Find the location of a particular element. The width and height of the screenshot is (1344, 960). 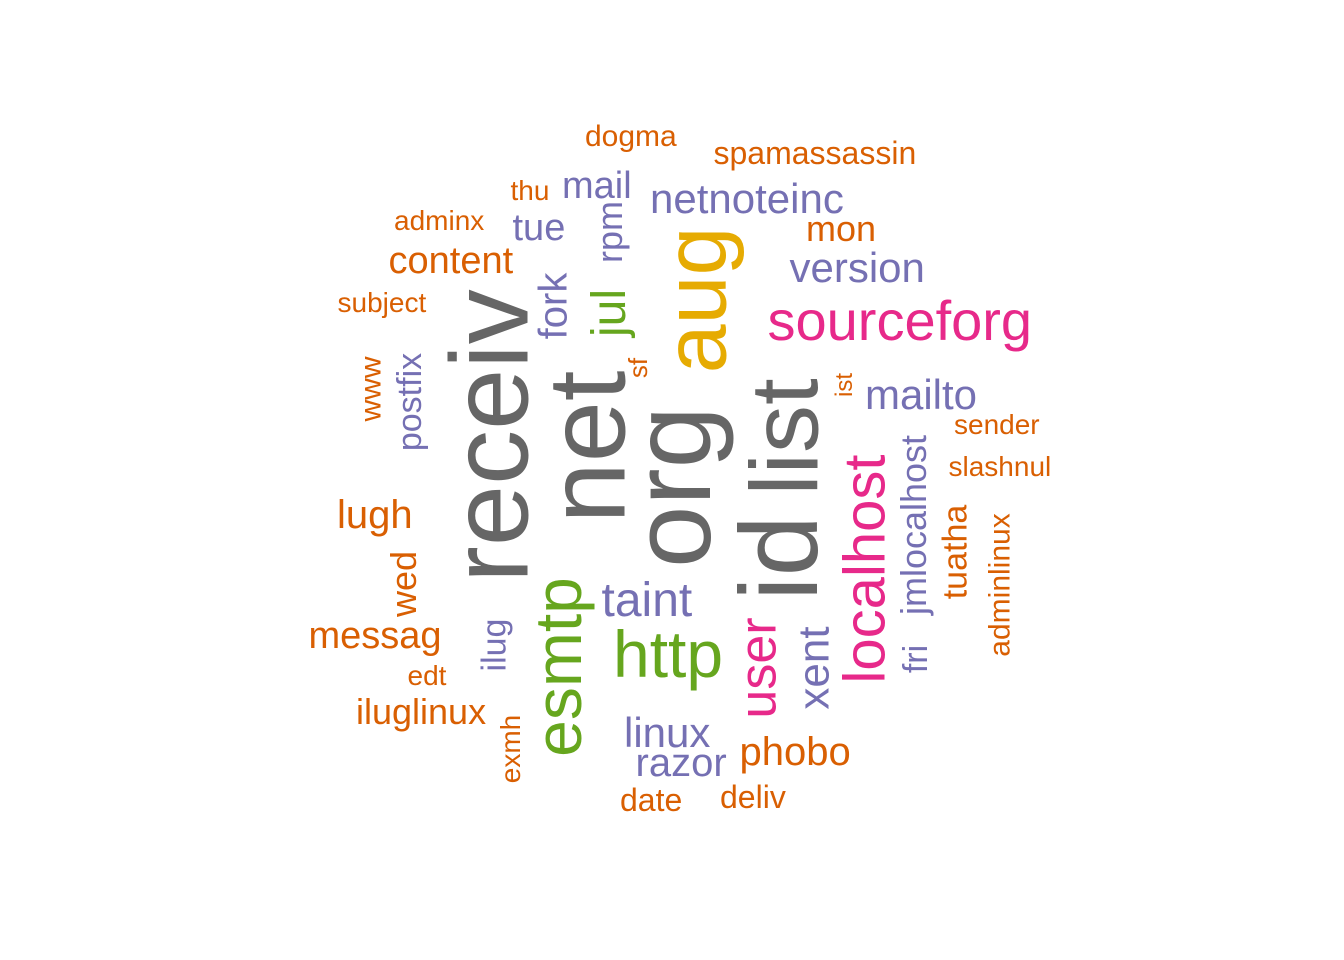

word-spamassassin: spamassassin is located at coordinates (815, 153).